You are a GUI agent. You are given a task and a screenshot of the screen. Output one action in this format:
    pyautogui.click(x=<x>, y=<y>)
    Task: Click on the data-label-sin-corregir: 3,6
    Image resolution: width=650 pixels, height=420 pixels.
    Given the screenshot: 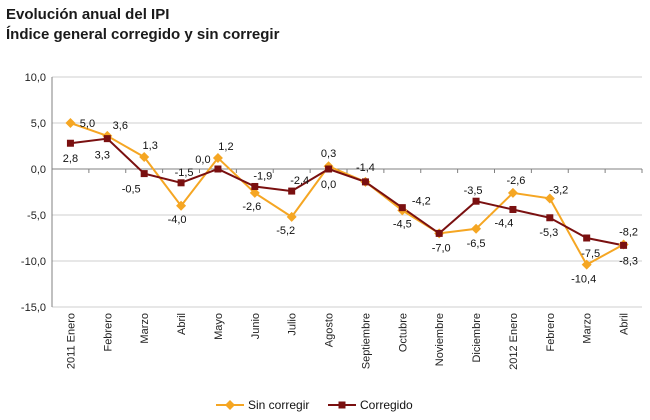 What is the action you would take?
    pyautogui.click(x=120, y=126)
    